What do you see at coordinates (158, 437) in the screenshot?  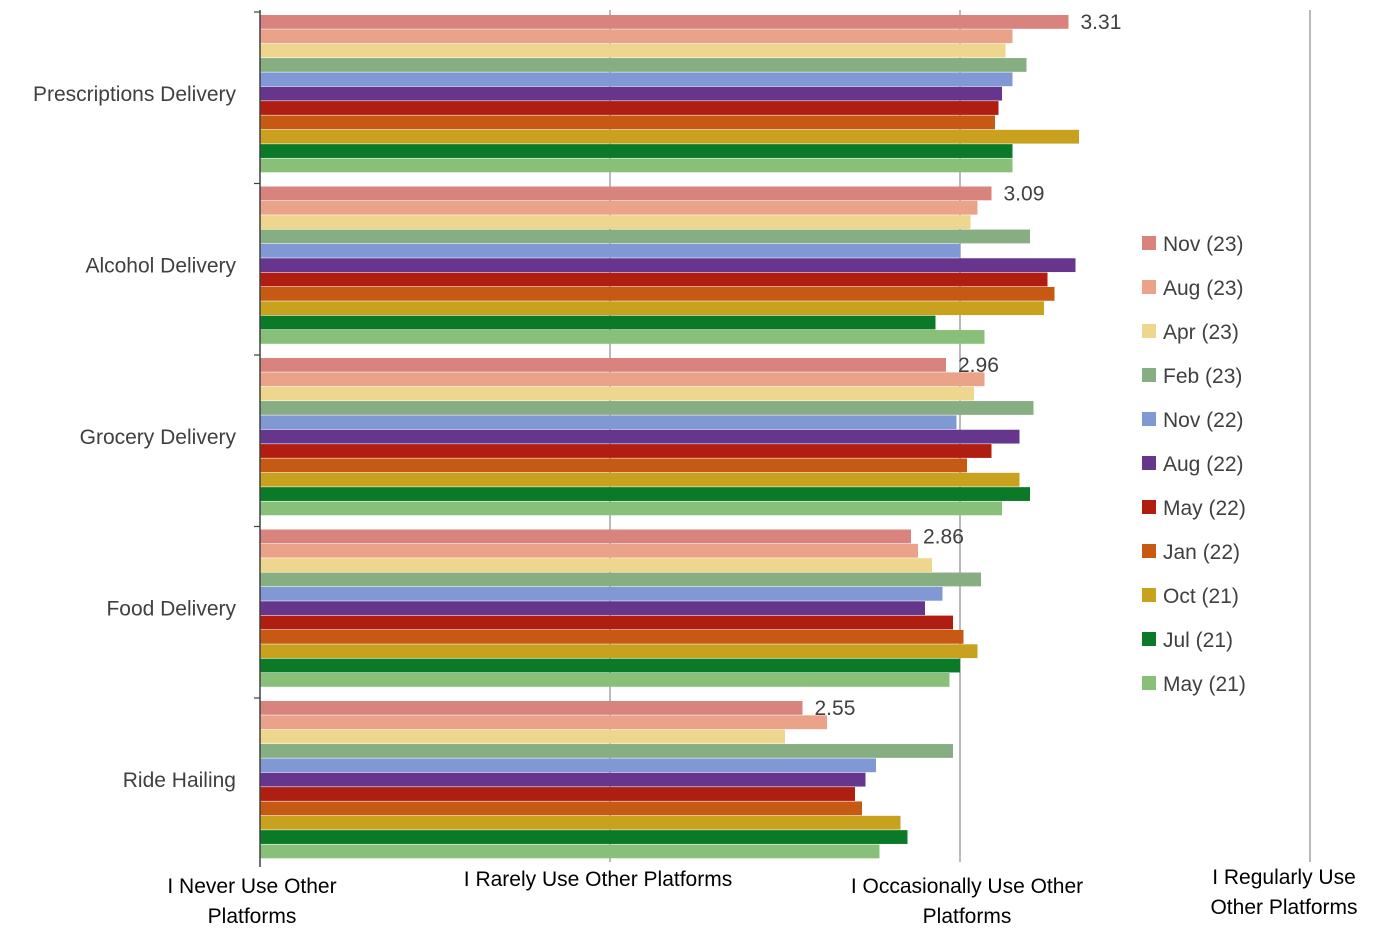 I see `category-label-grocery-delivery: Grocery Delivery` at bounding box center [158, 437].